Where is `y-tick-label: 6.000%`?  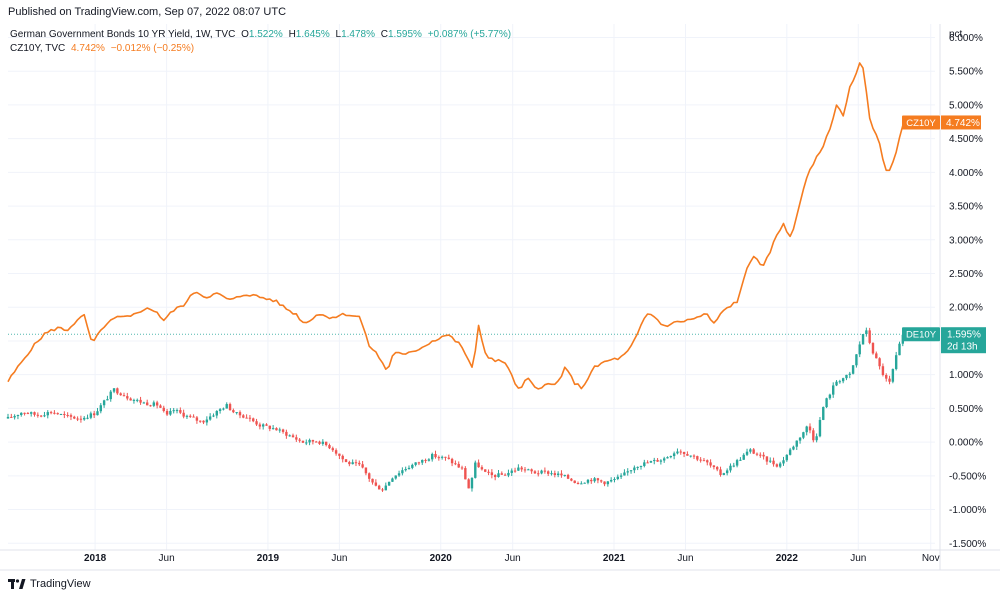 y-tick-label: 6.000% is located at coordinates (966, 38).